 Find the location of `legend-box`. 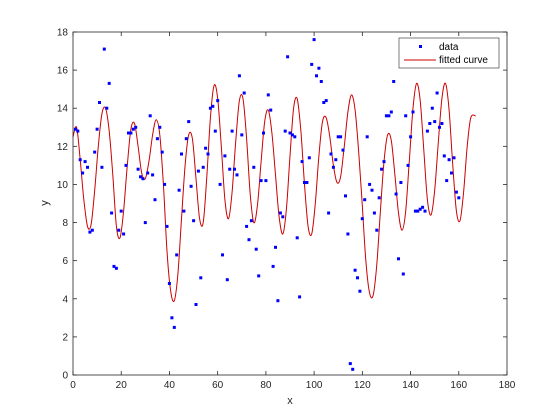

legend-box is located at coordinates (449, 53).